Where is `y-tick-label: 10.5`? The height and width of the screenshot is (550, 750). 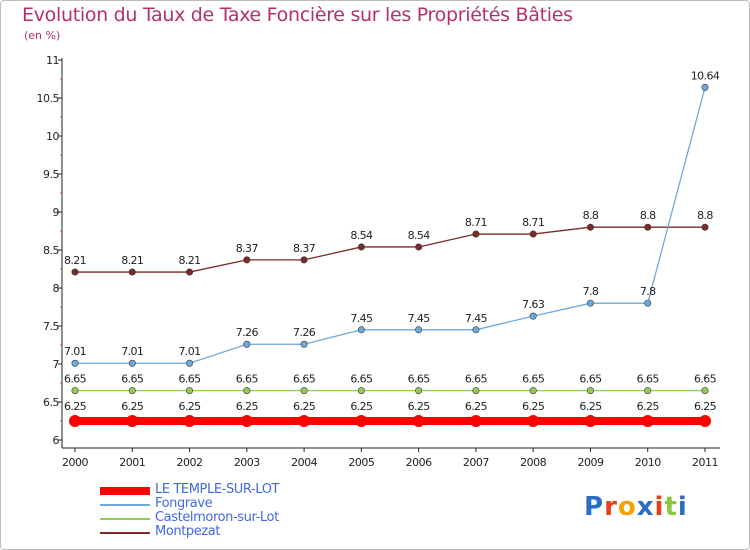 y-tick-label: 10.5 is located at coordinates (48, 98).